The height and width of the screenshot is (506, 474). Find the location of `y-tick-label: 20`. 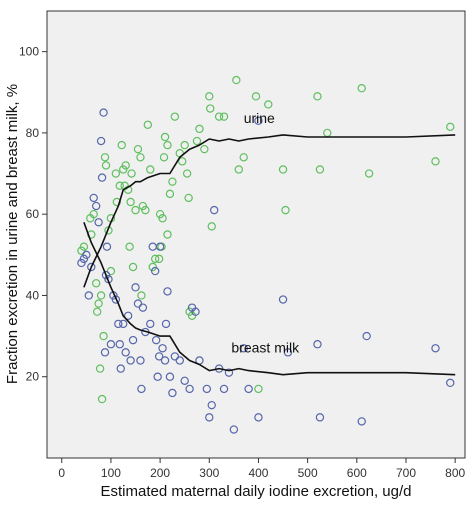

y-tick-label: 20 is located at coordinates (33, 377).